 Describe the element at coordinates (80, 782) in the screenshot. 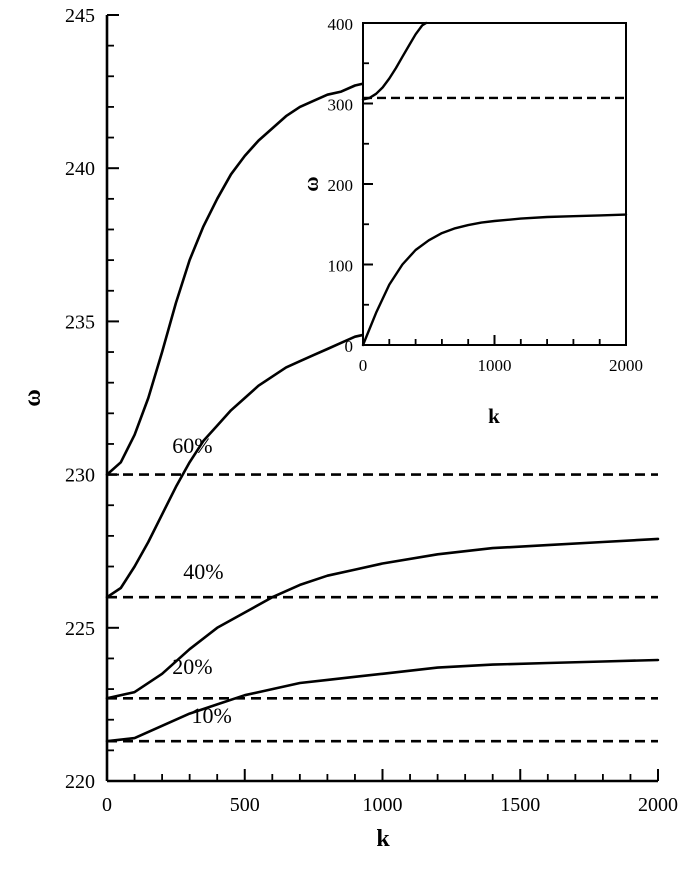

I see `main-y-tick-label: 220` at that location.